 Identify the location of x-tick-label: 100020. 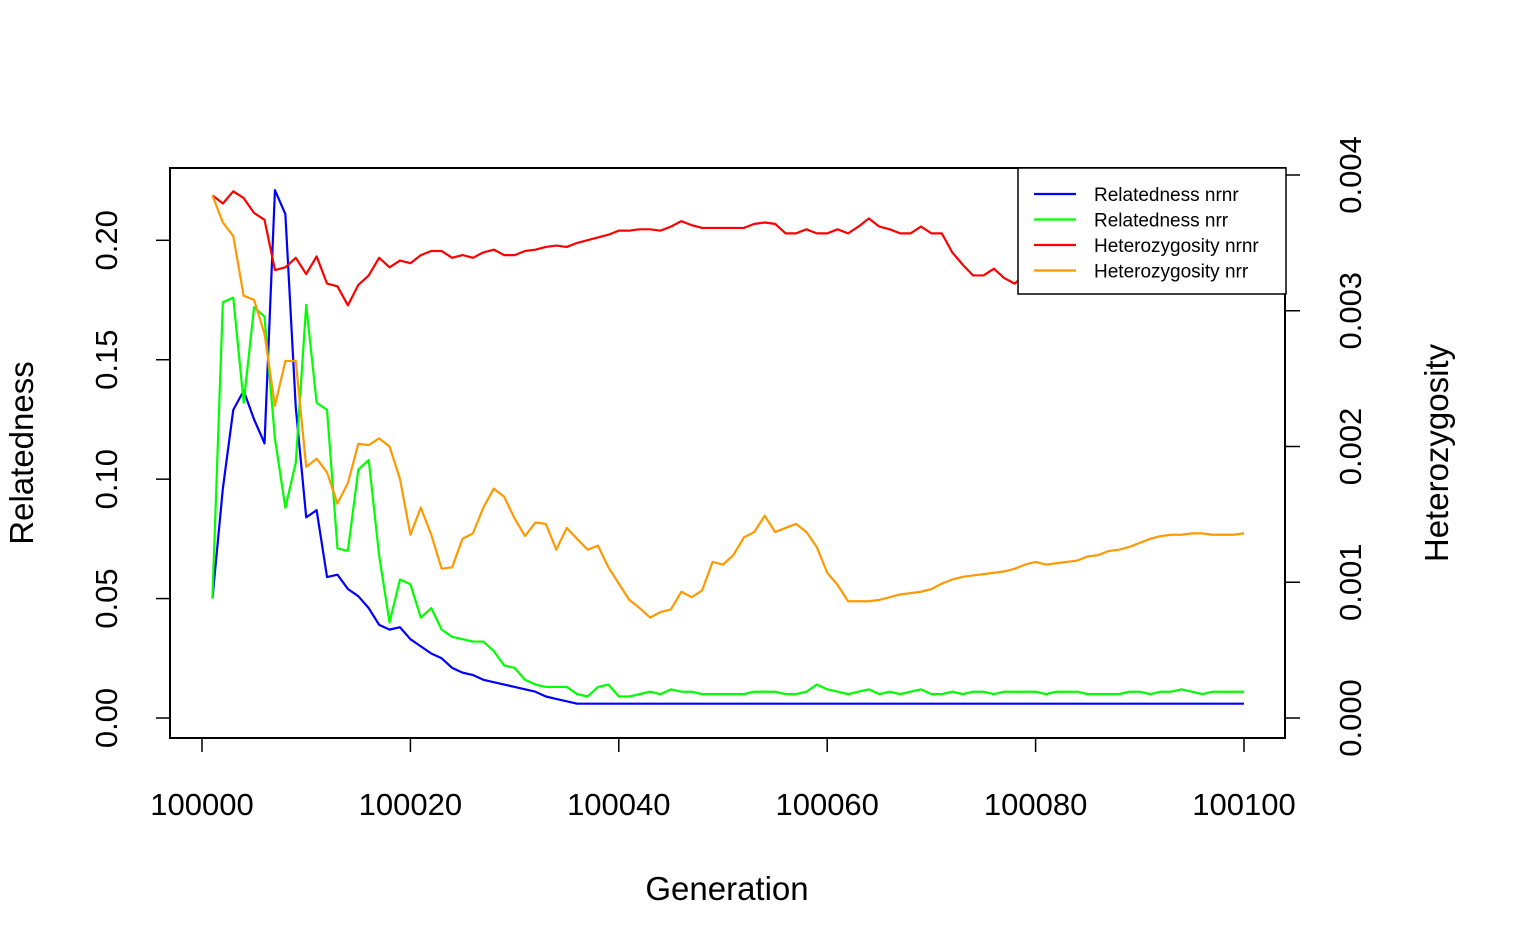
(410, 804).